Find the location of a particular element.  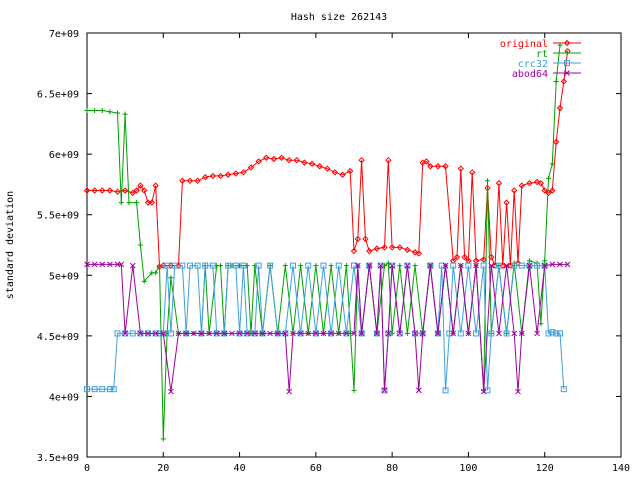

chart-title: Hash size 262143 is located at coordinates (339, 17).